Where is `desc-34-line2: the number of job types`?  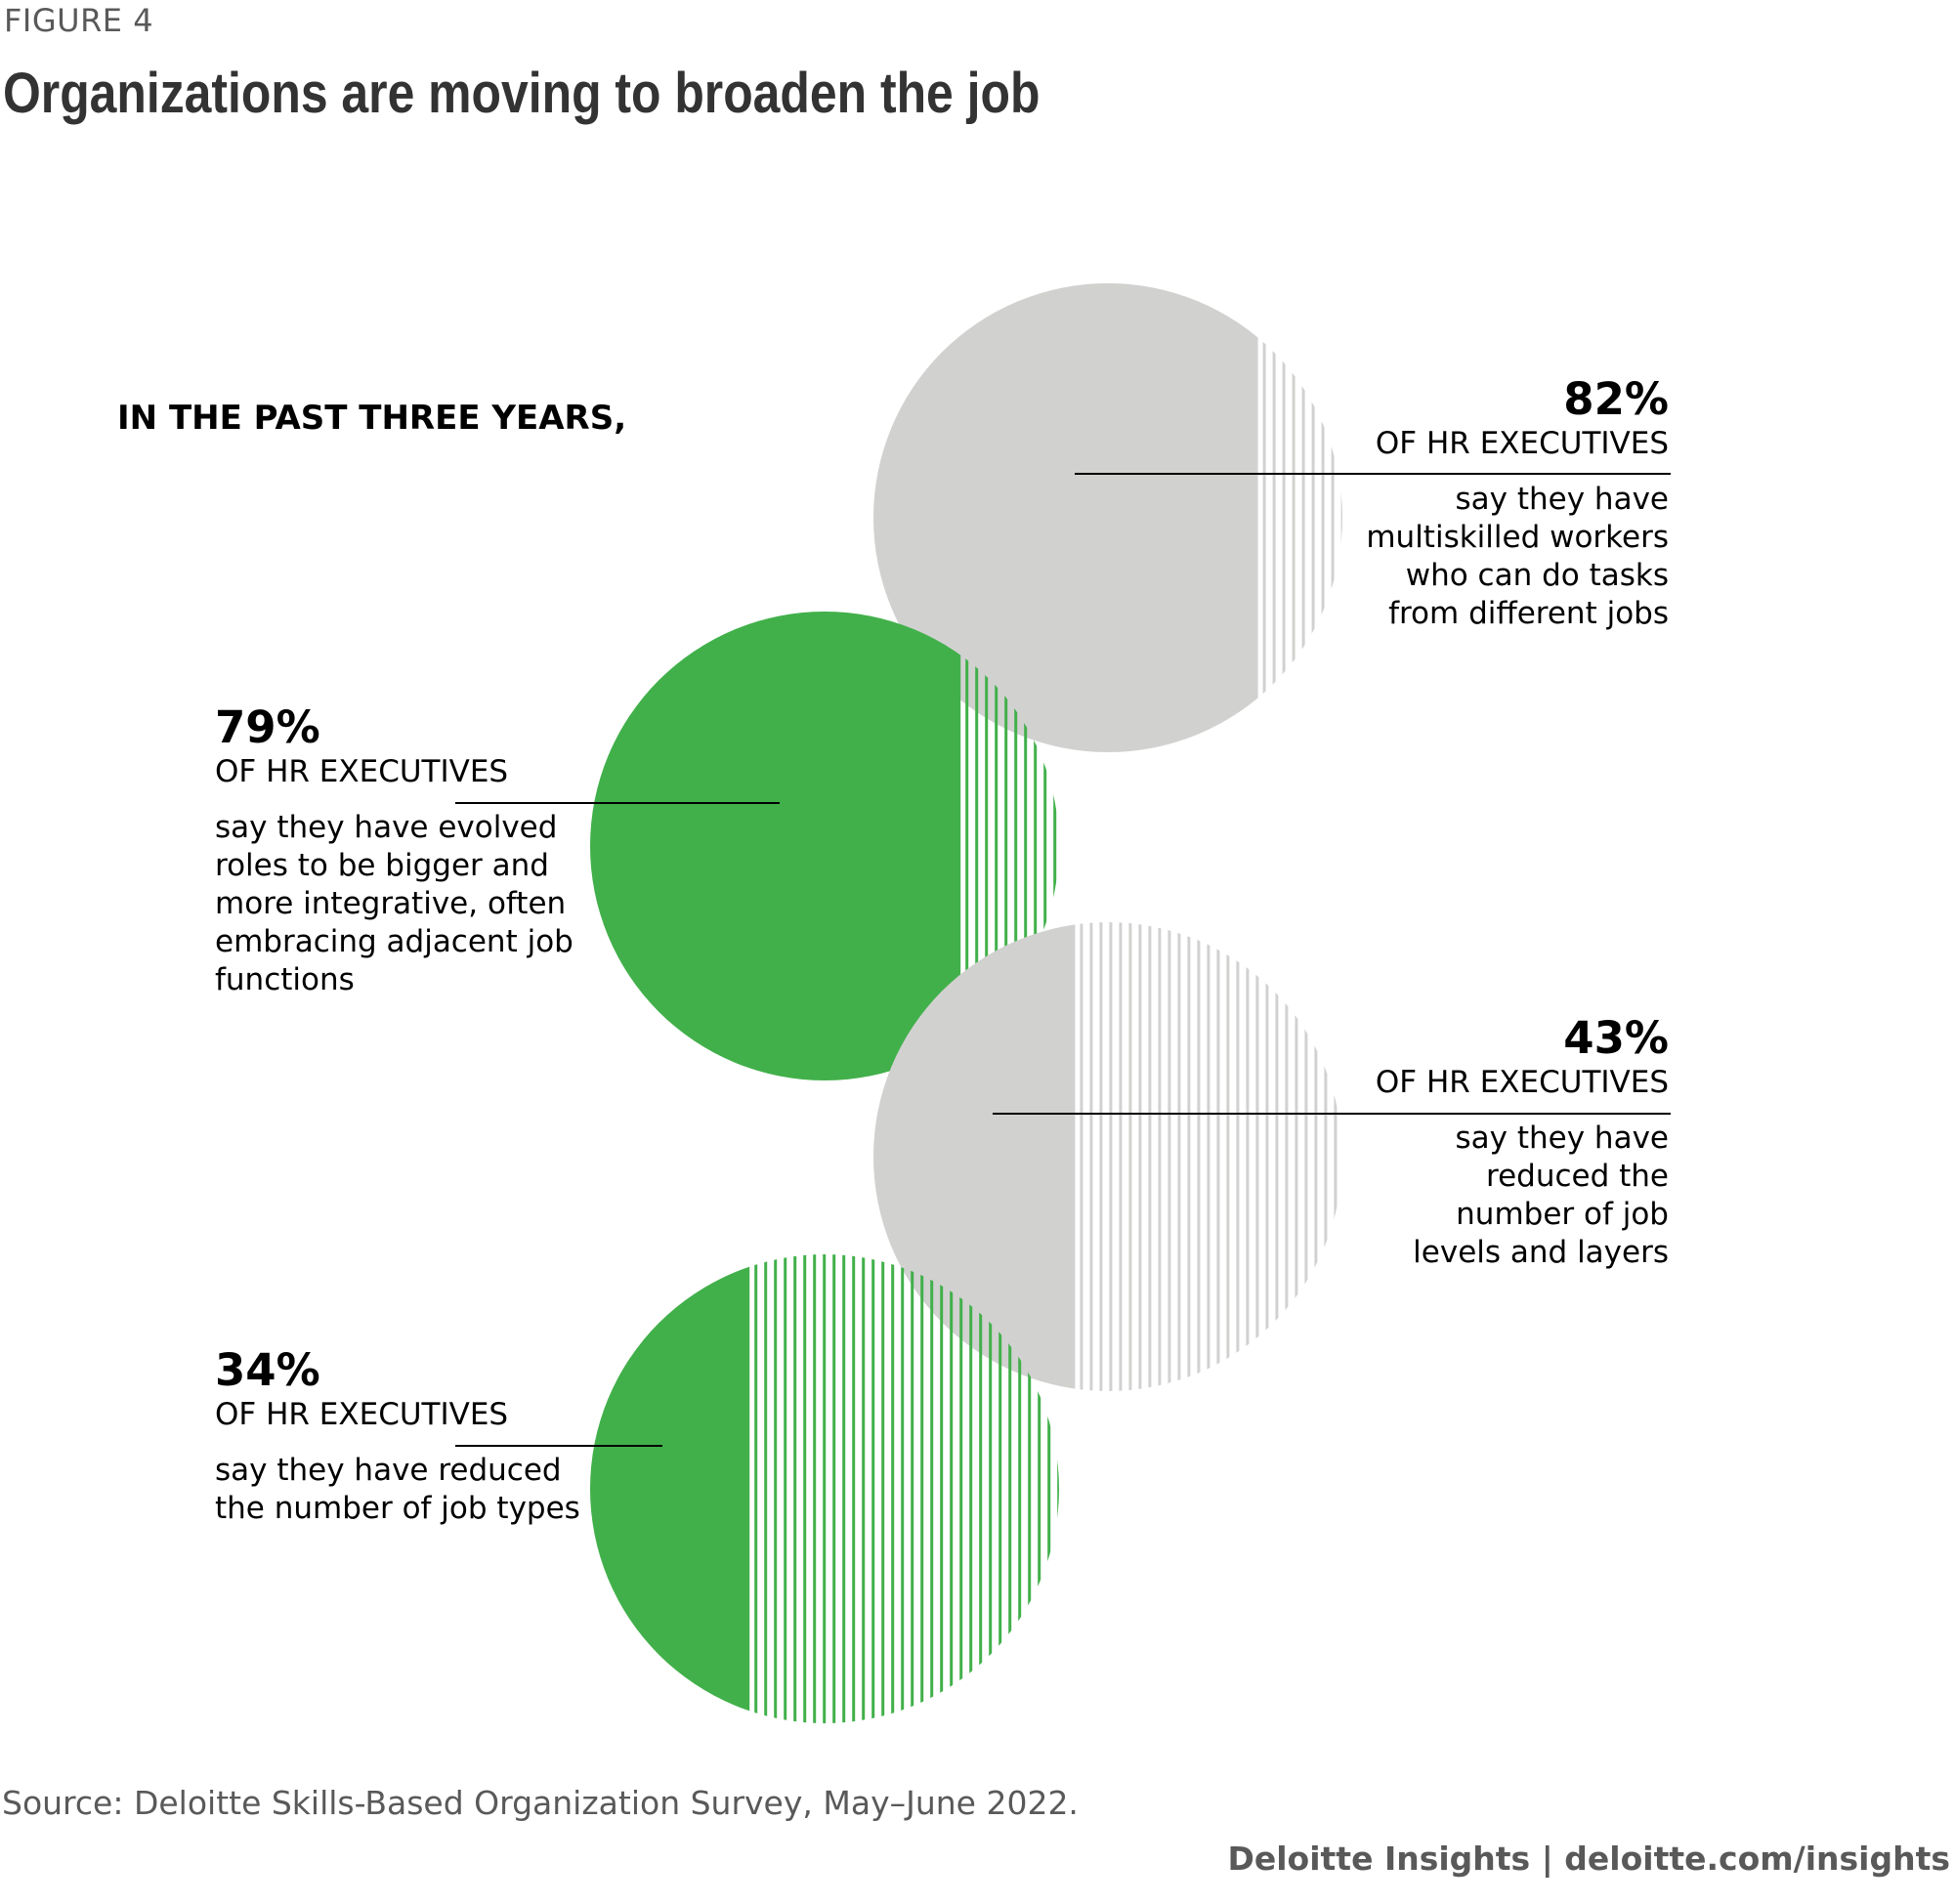
desc-34-line2: the number of job types is located at coordinates (397, 1508).